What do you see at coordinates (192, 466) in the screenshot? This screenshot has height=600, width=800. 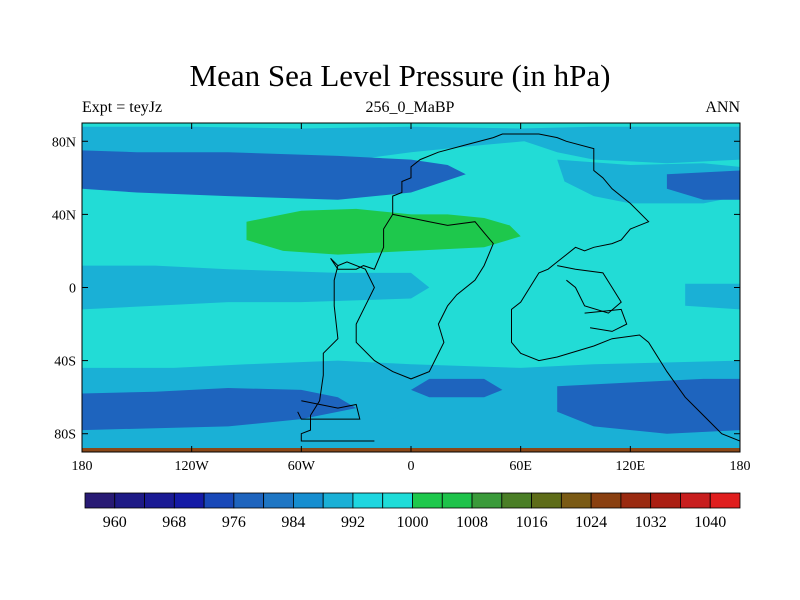 I see `lon-tick-label: 120W` at bounding box center [192, 466].